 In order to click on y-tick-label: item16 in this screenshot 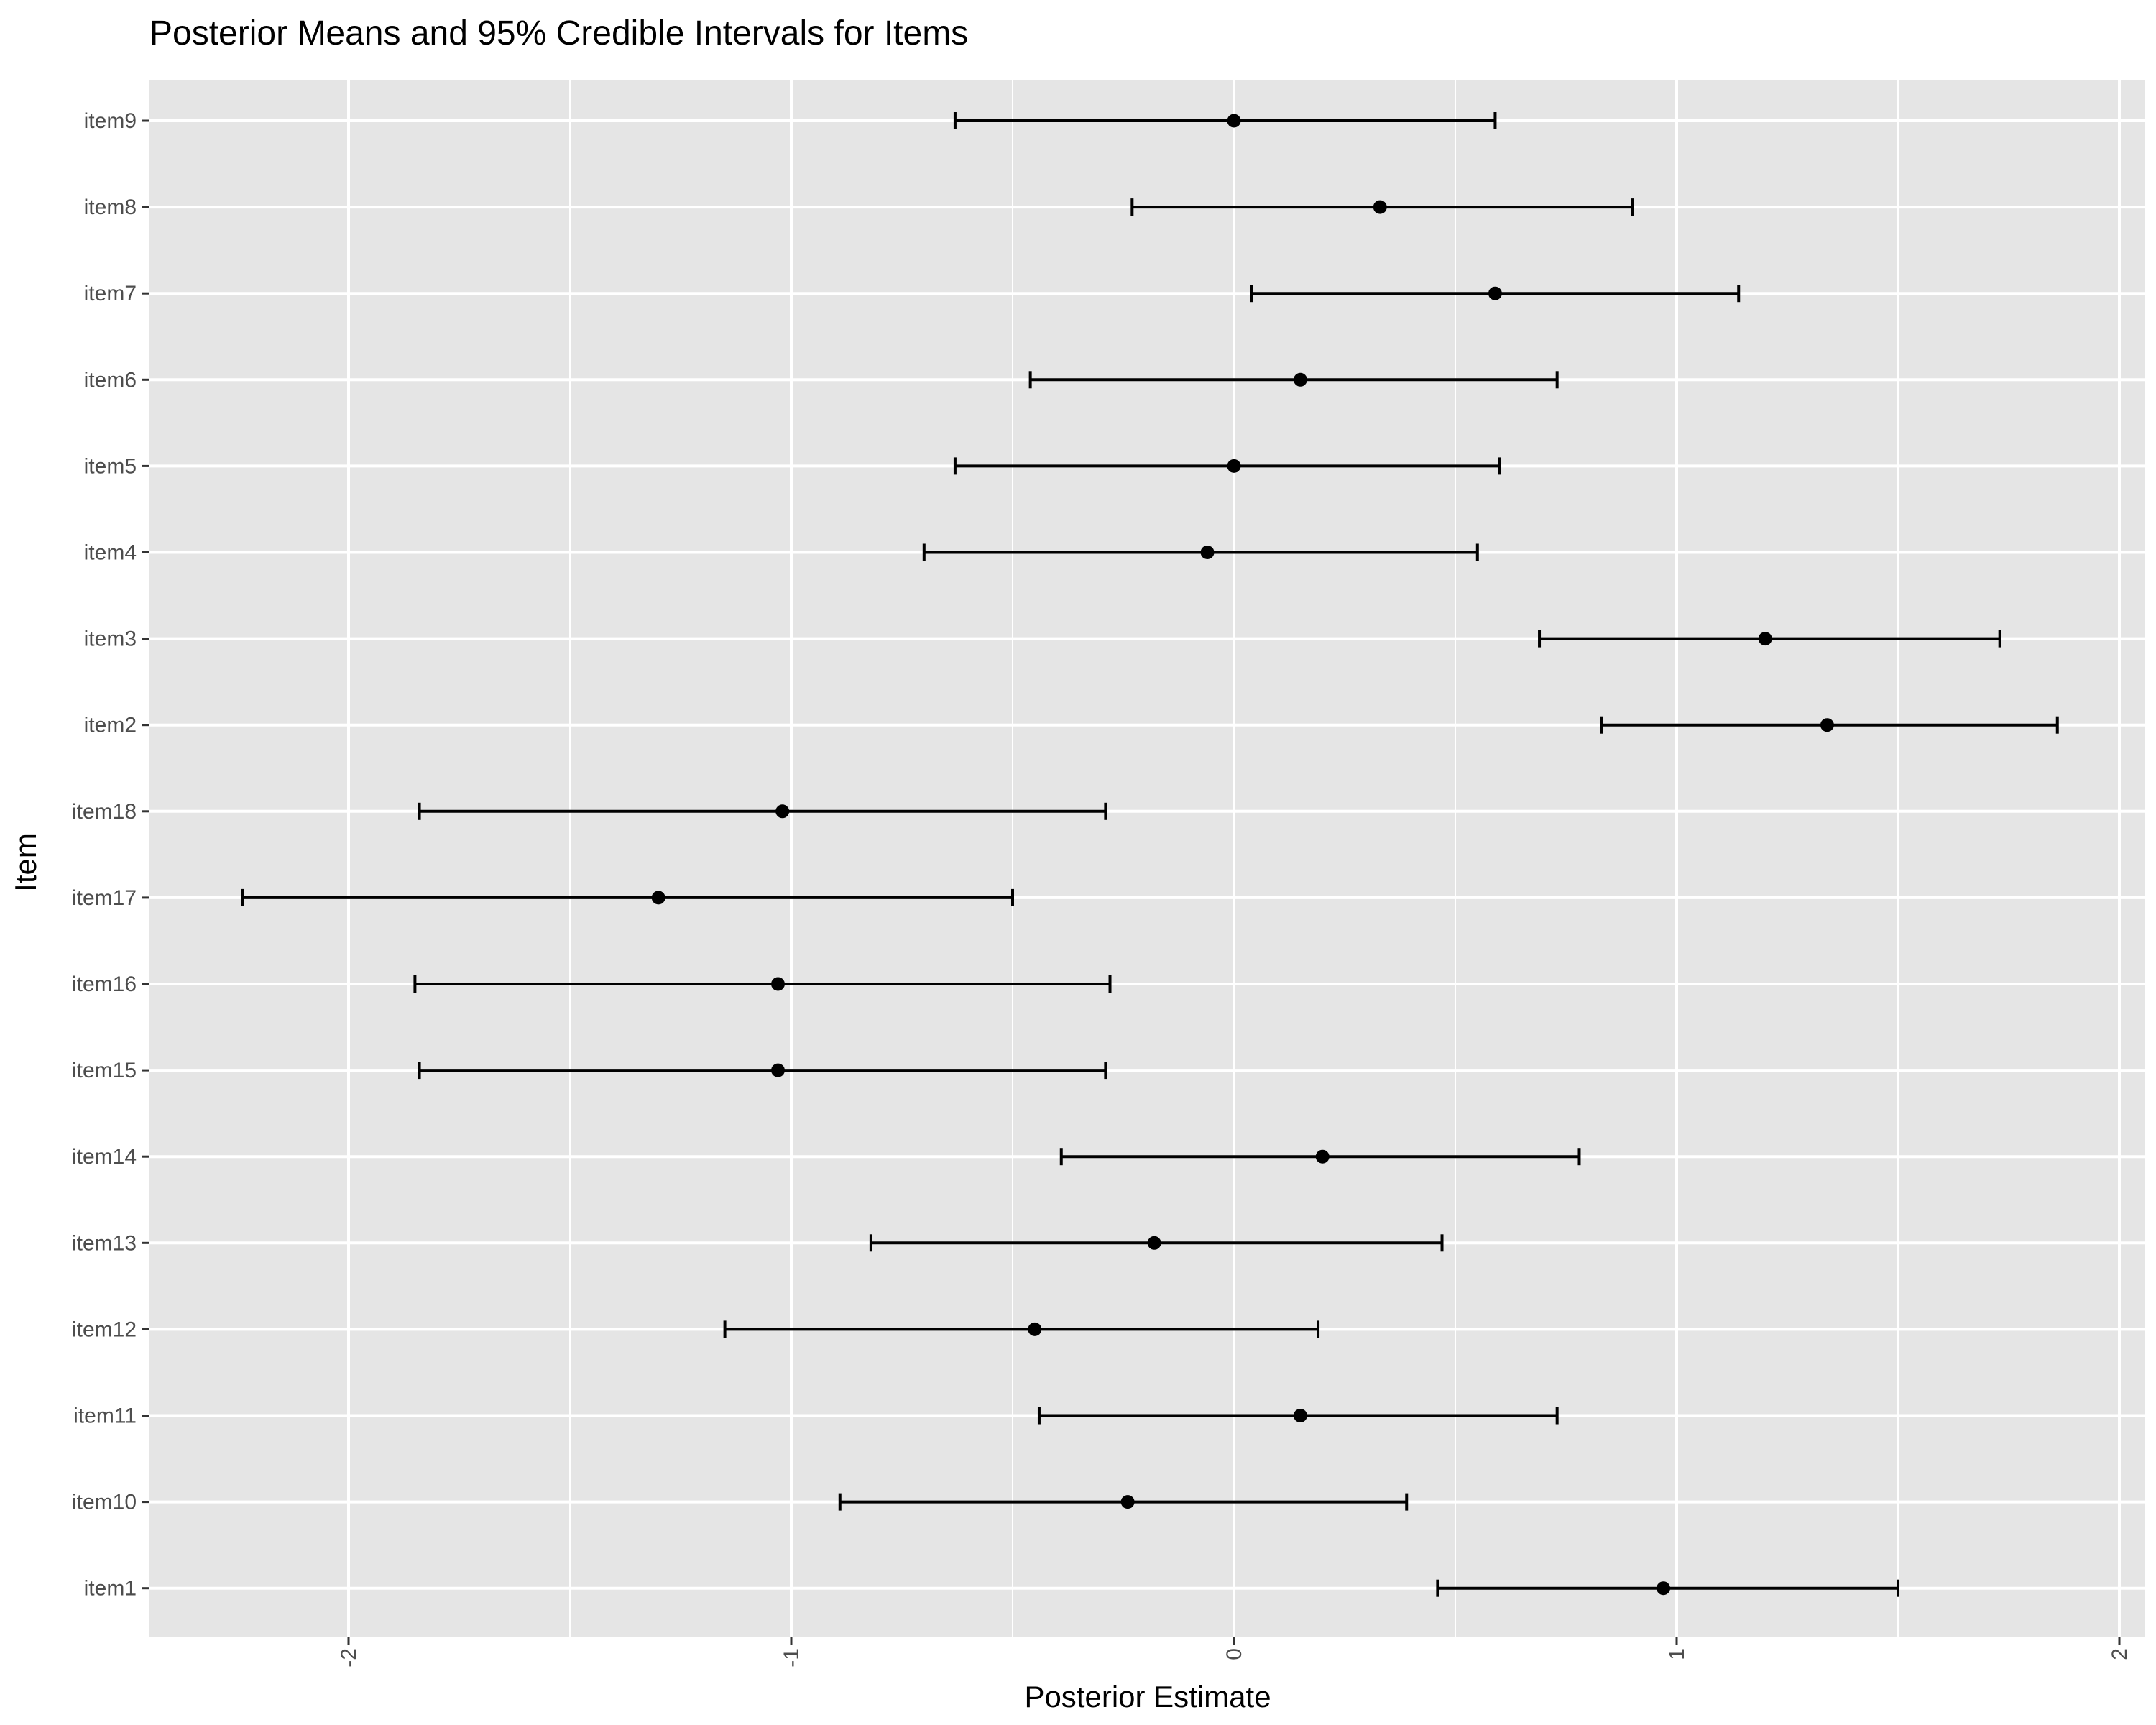, I will do `click(104, 984)`.